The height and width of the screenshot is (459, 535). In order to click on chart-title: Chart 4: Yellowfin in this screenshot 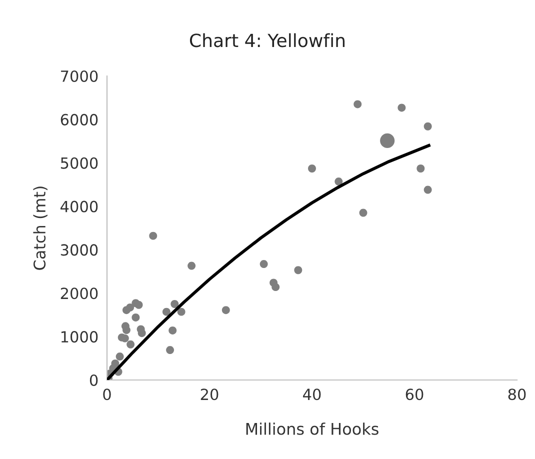, I will do `click(267, 40)`.